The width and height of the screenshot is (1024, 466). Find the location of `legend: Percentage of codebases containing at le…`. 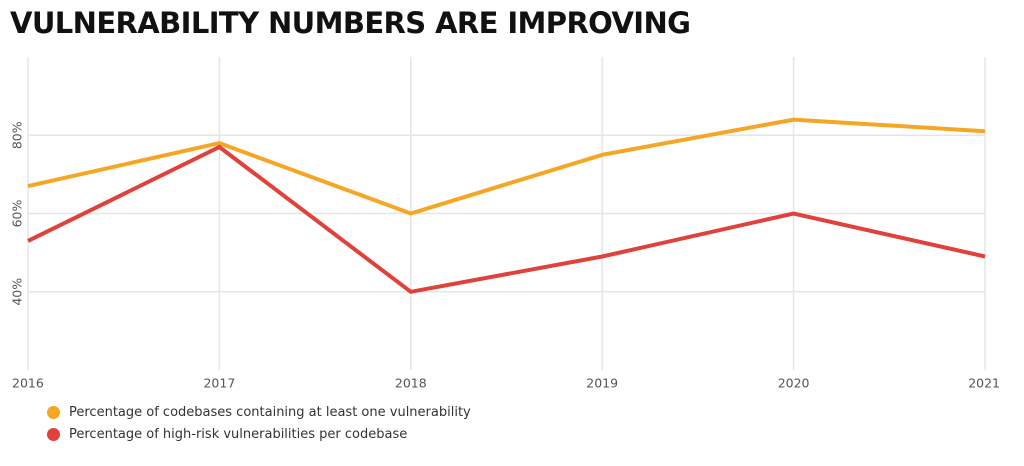

legend: Percentage of codebases containing at le… is located at coordinates (259, 423).